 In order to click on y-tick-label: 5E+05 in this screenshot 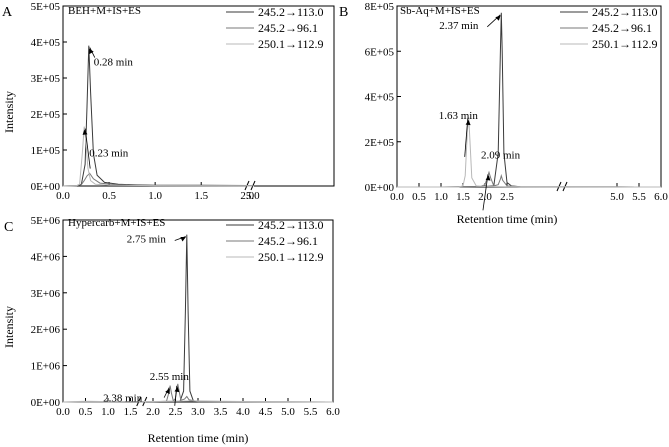, I will do `click(46, 7)`.